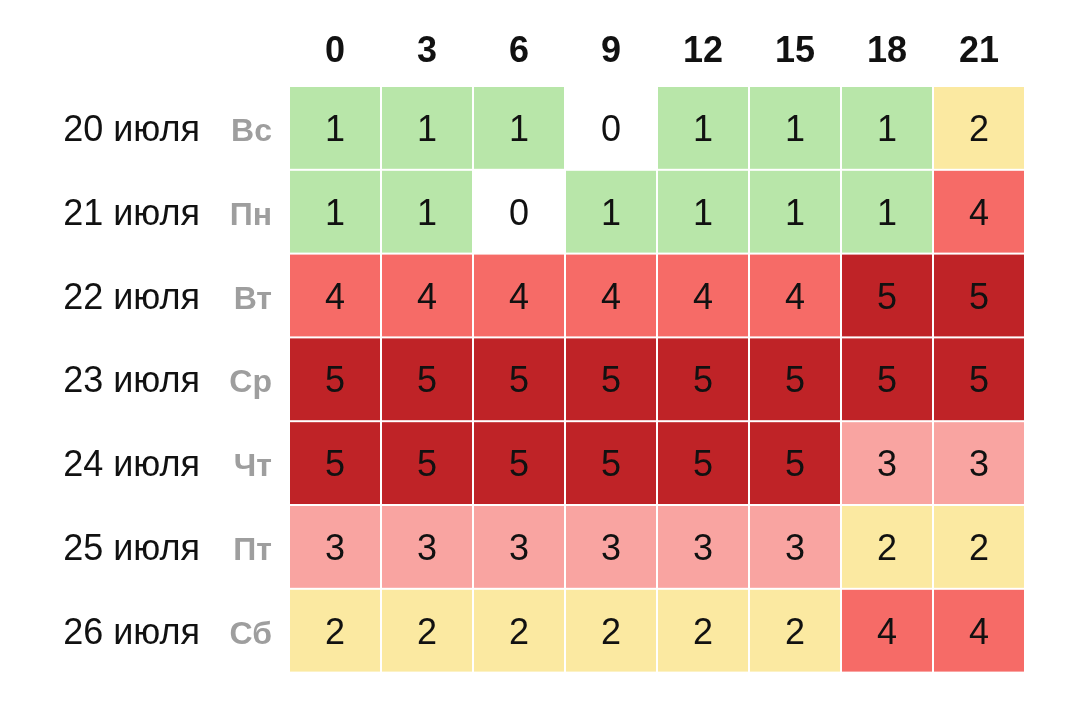 The image size is (1080, 724). I want to click on y-tick-label: 22 июля, so click(131, 296).